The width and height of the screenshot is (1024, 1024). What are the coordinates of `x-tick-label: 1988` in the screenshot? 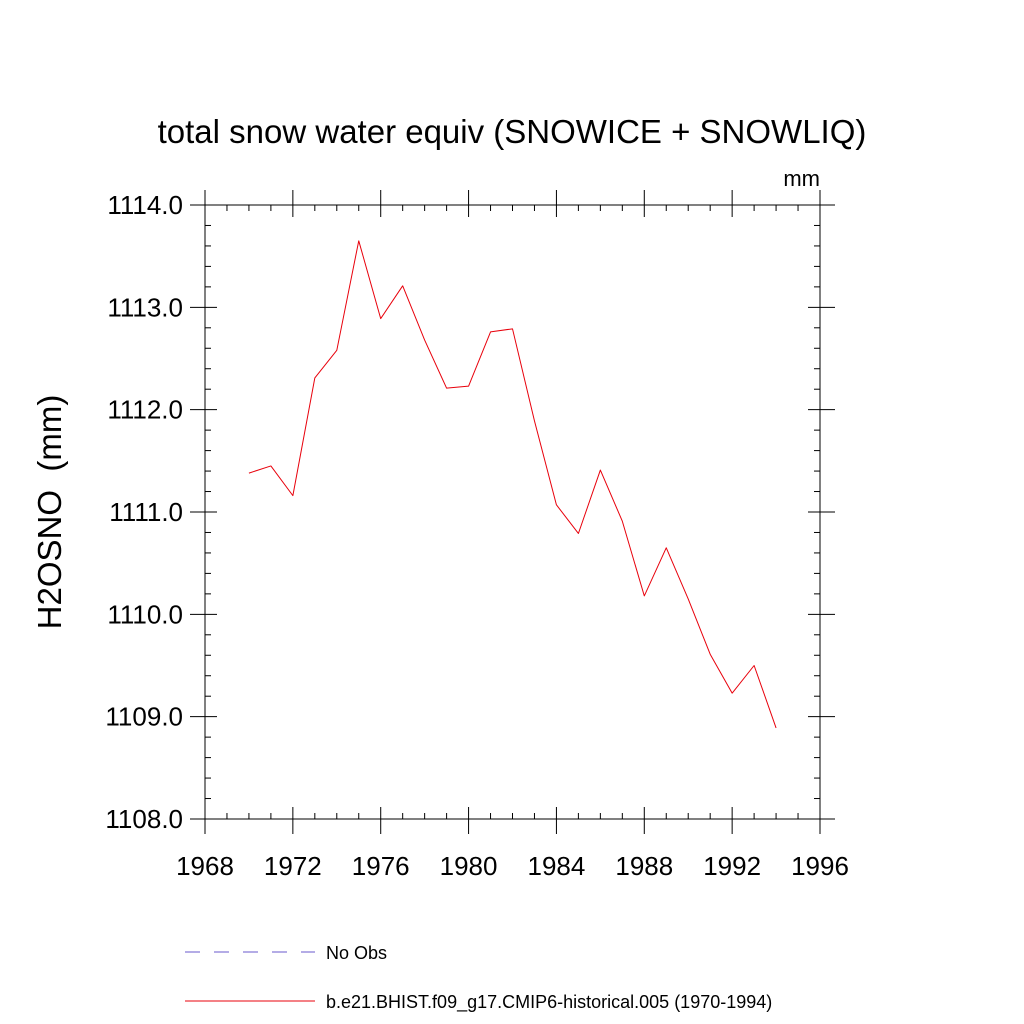 It's located at (644, 866).